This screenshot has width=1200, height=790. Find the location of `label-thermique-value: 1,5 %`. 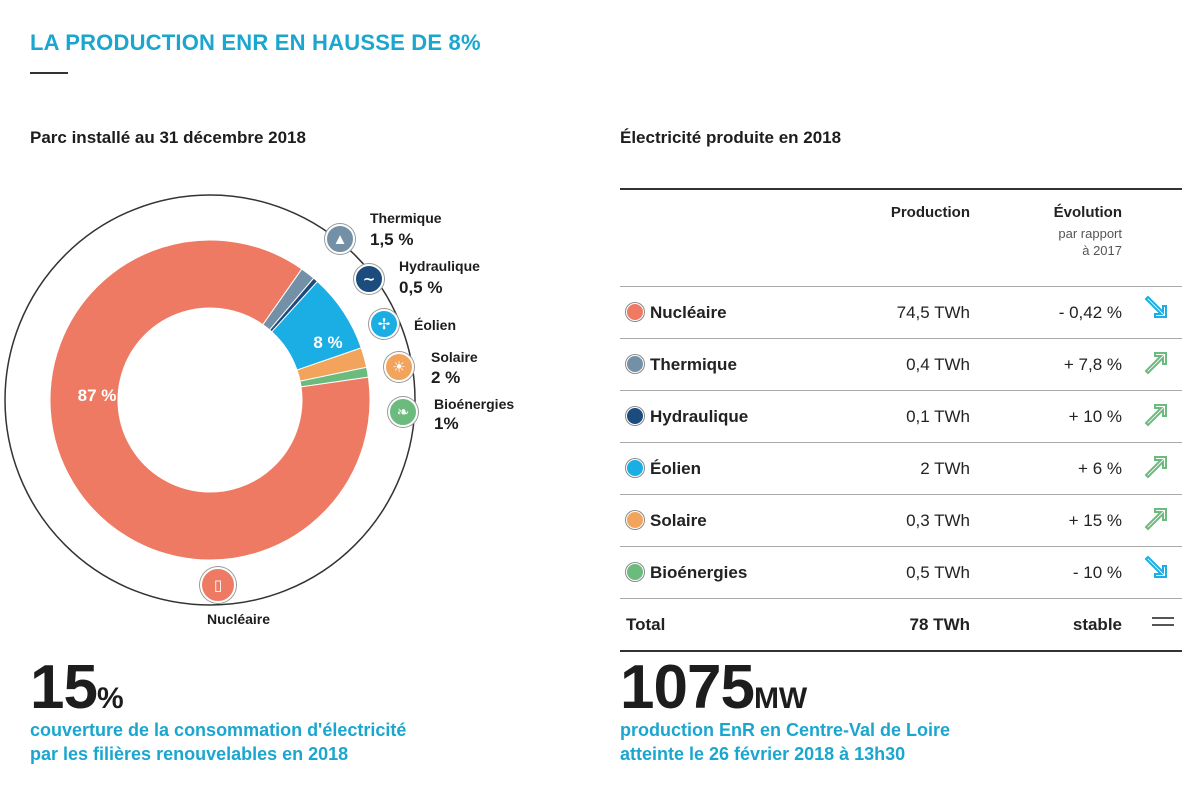

label-thermique-value: 1,5 % is located at coordinates (392, 239).